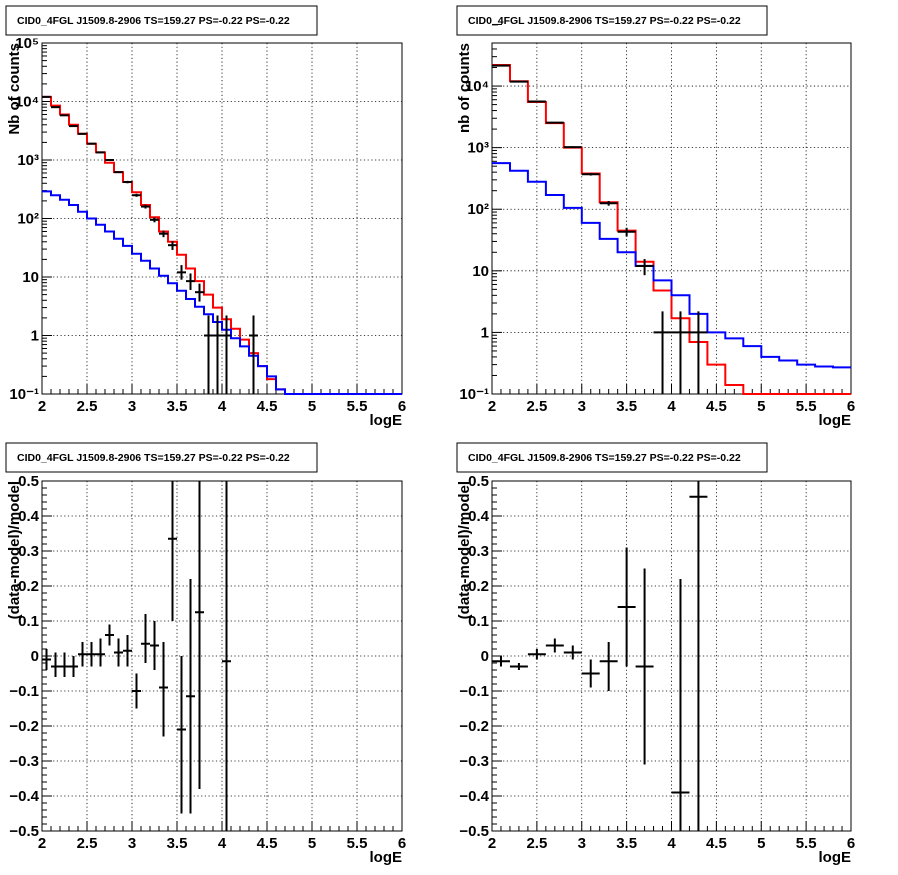  I want to click on y-tick-label: −0.1, so click(24, 691).